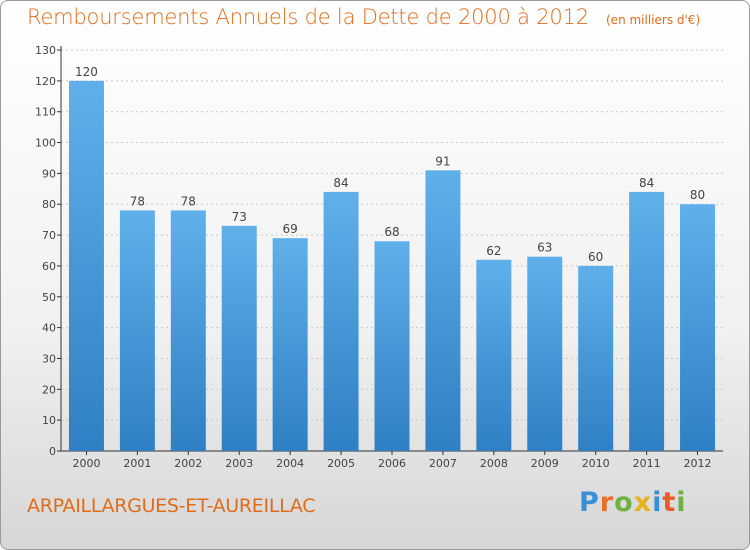 This screenshot has width=750, height=550. I want to click on x-tick-label: 2006, so click(392, 463).